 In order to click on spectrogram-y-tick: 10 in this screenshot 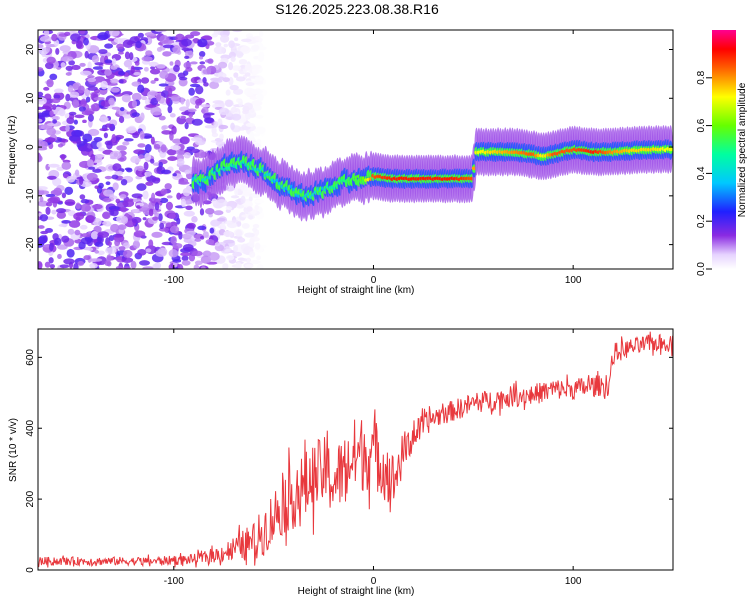, I will do `click(30, 98)`.